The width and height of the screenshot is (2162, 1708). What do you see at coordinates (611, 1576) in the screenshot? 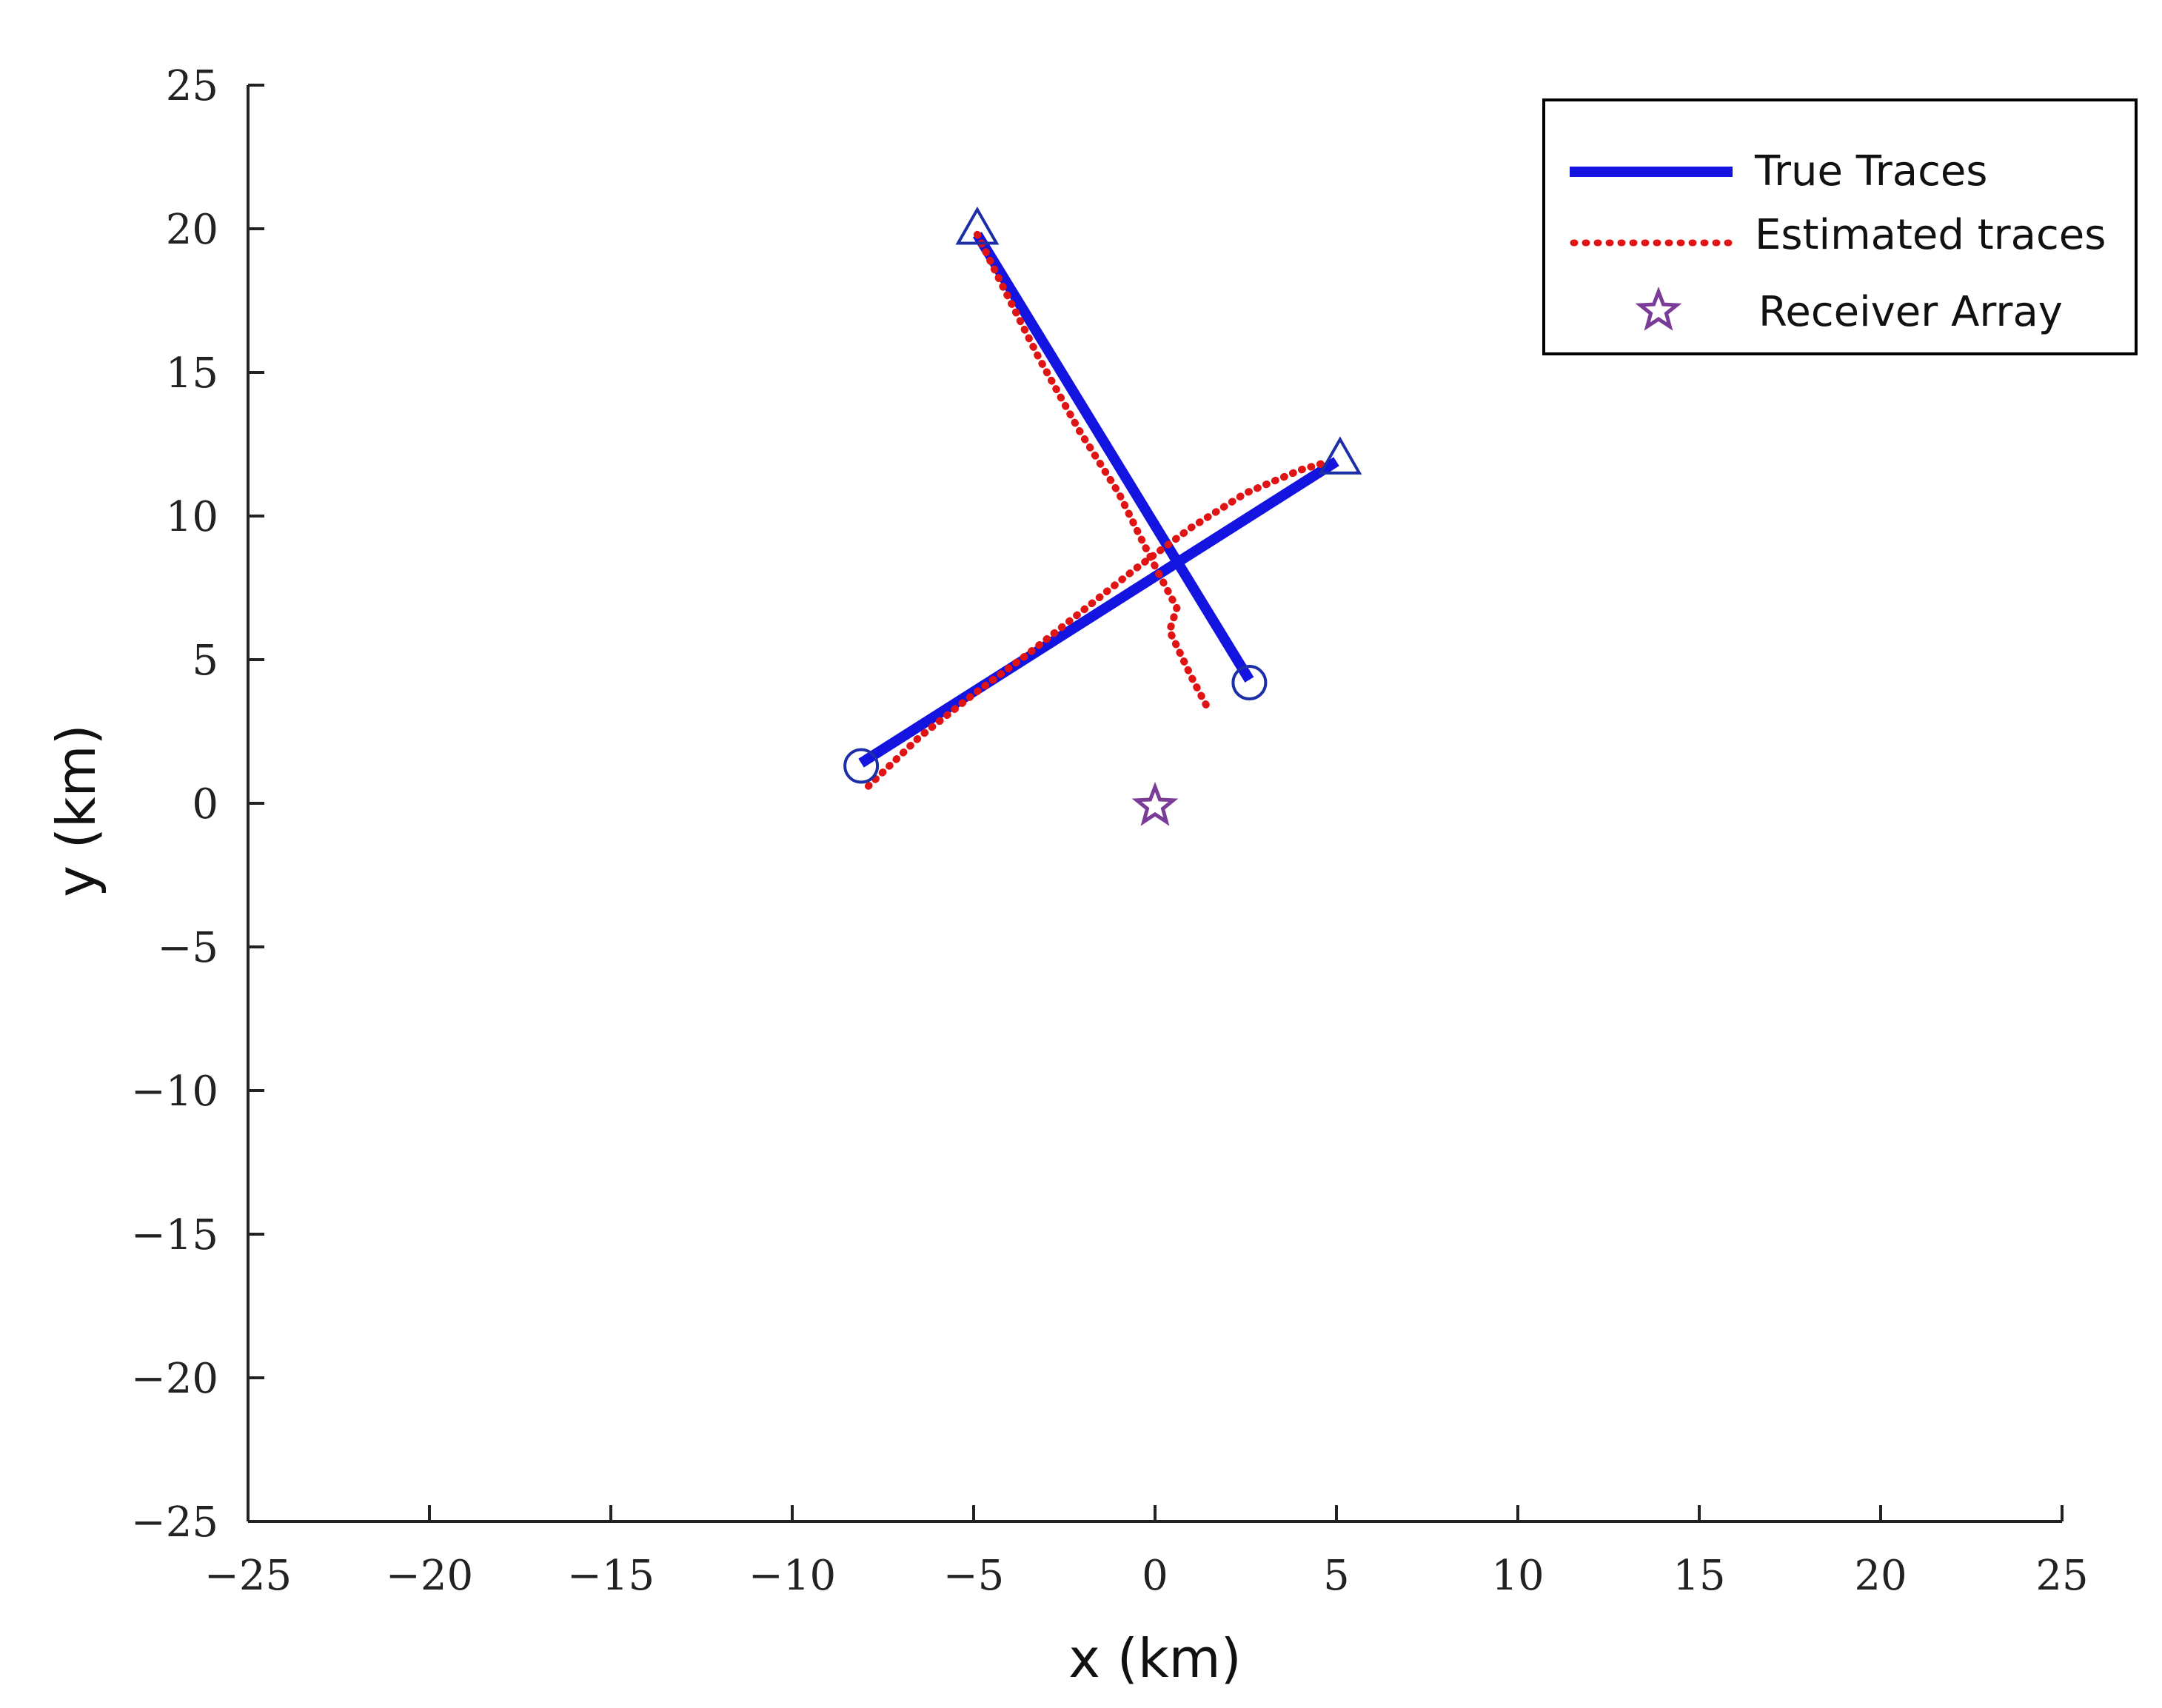
I see `x-tick-label: −15` at bounding box center [611, 1576].